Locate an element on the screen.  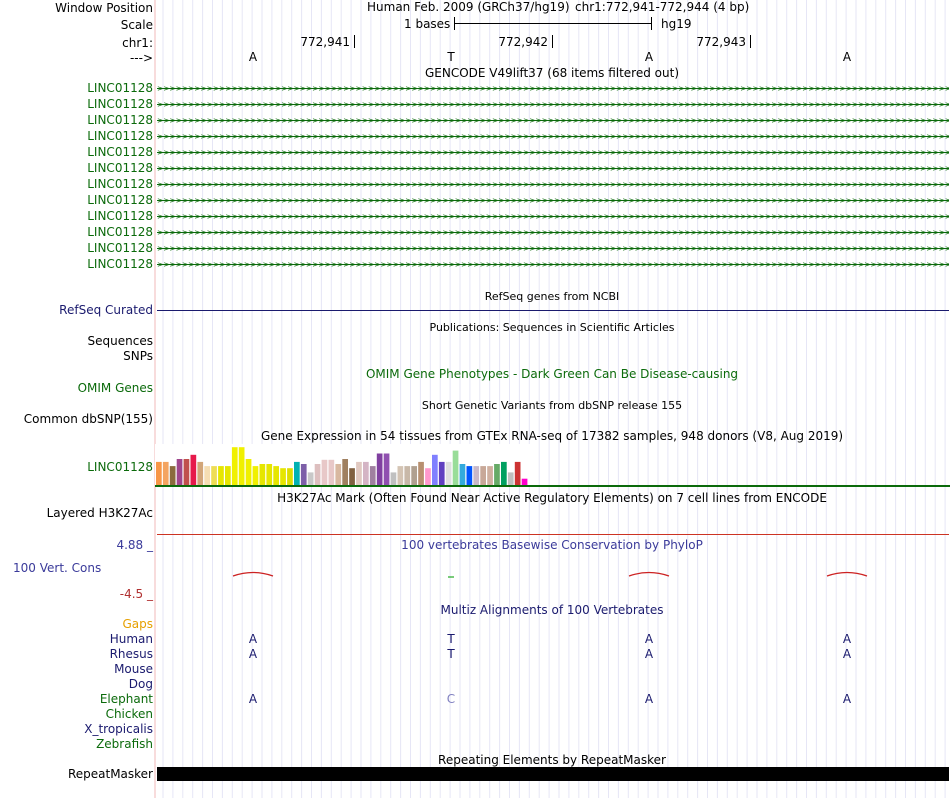
multiz-track-title: Multiz Alignments of 100 Vertebrates is located at coordinates (552, 610).